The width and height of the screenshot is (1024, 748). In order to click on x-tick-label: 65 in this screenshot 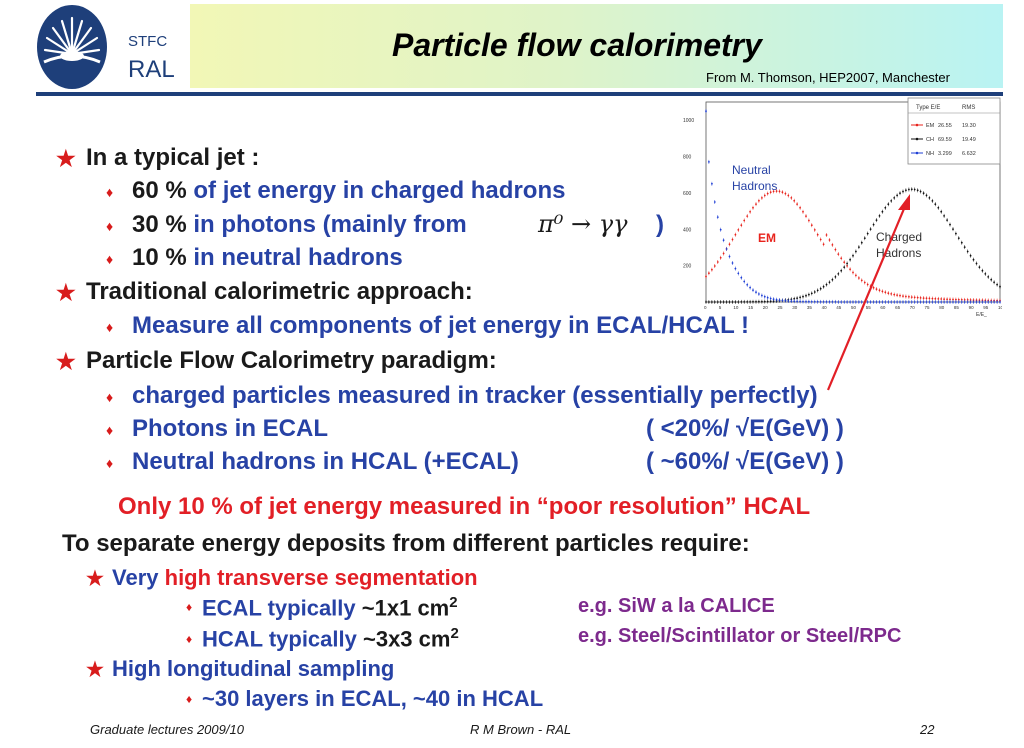, I will do `click(898, 307)`.